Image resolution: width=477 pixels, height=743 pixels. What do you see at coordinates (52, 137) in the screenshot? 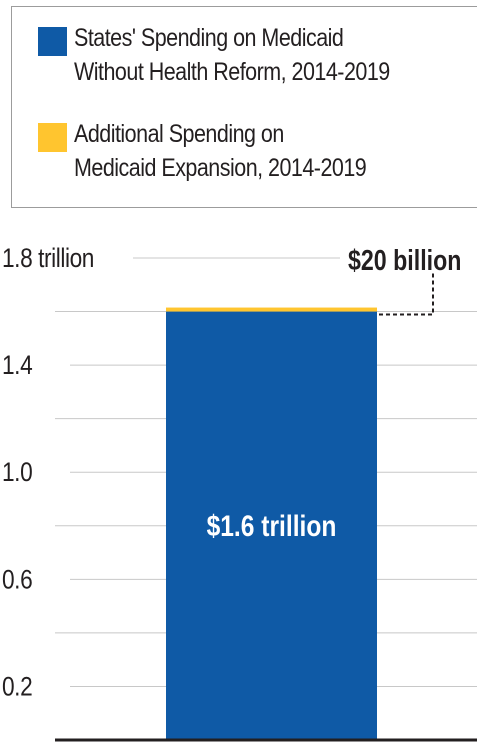
I see `legend-swatch-additional` at bounding box center [52, 137].